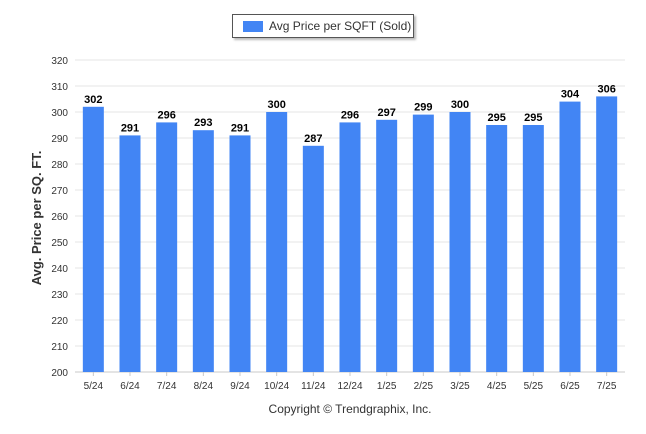 The height and width of the screenshot is (434, 646). Describe the element at coordinates (607, 386) in the screenshot. I see `x-tick-label: 7/25` at that location.